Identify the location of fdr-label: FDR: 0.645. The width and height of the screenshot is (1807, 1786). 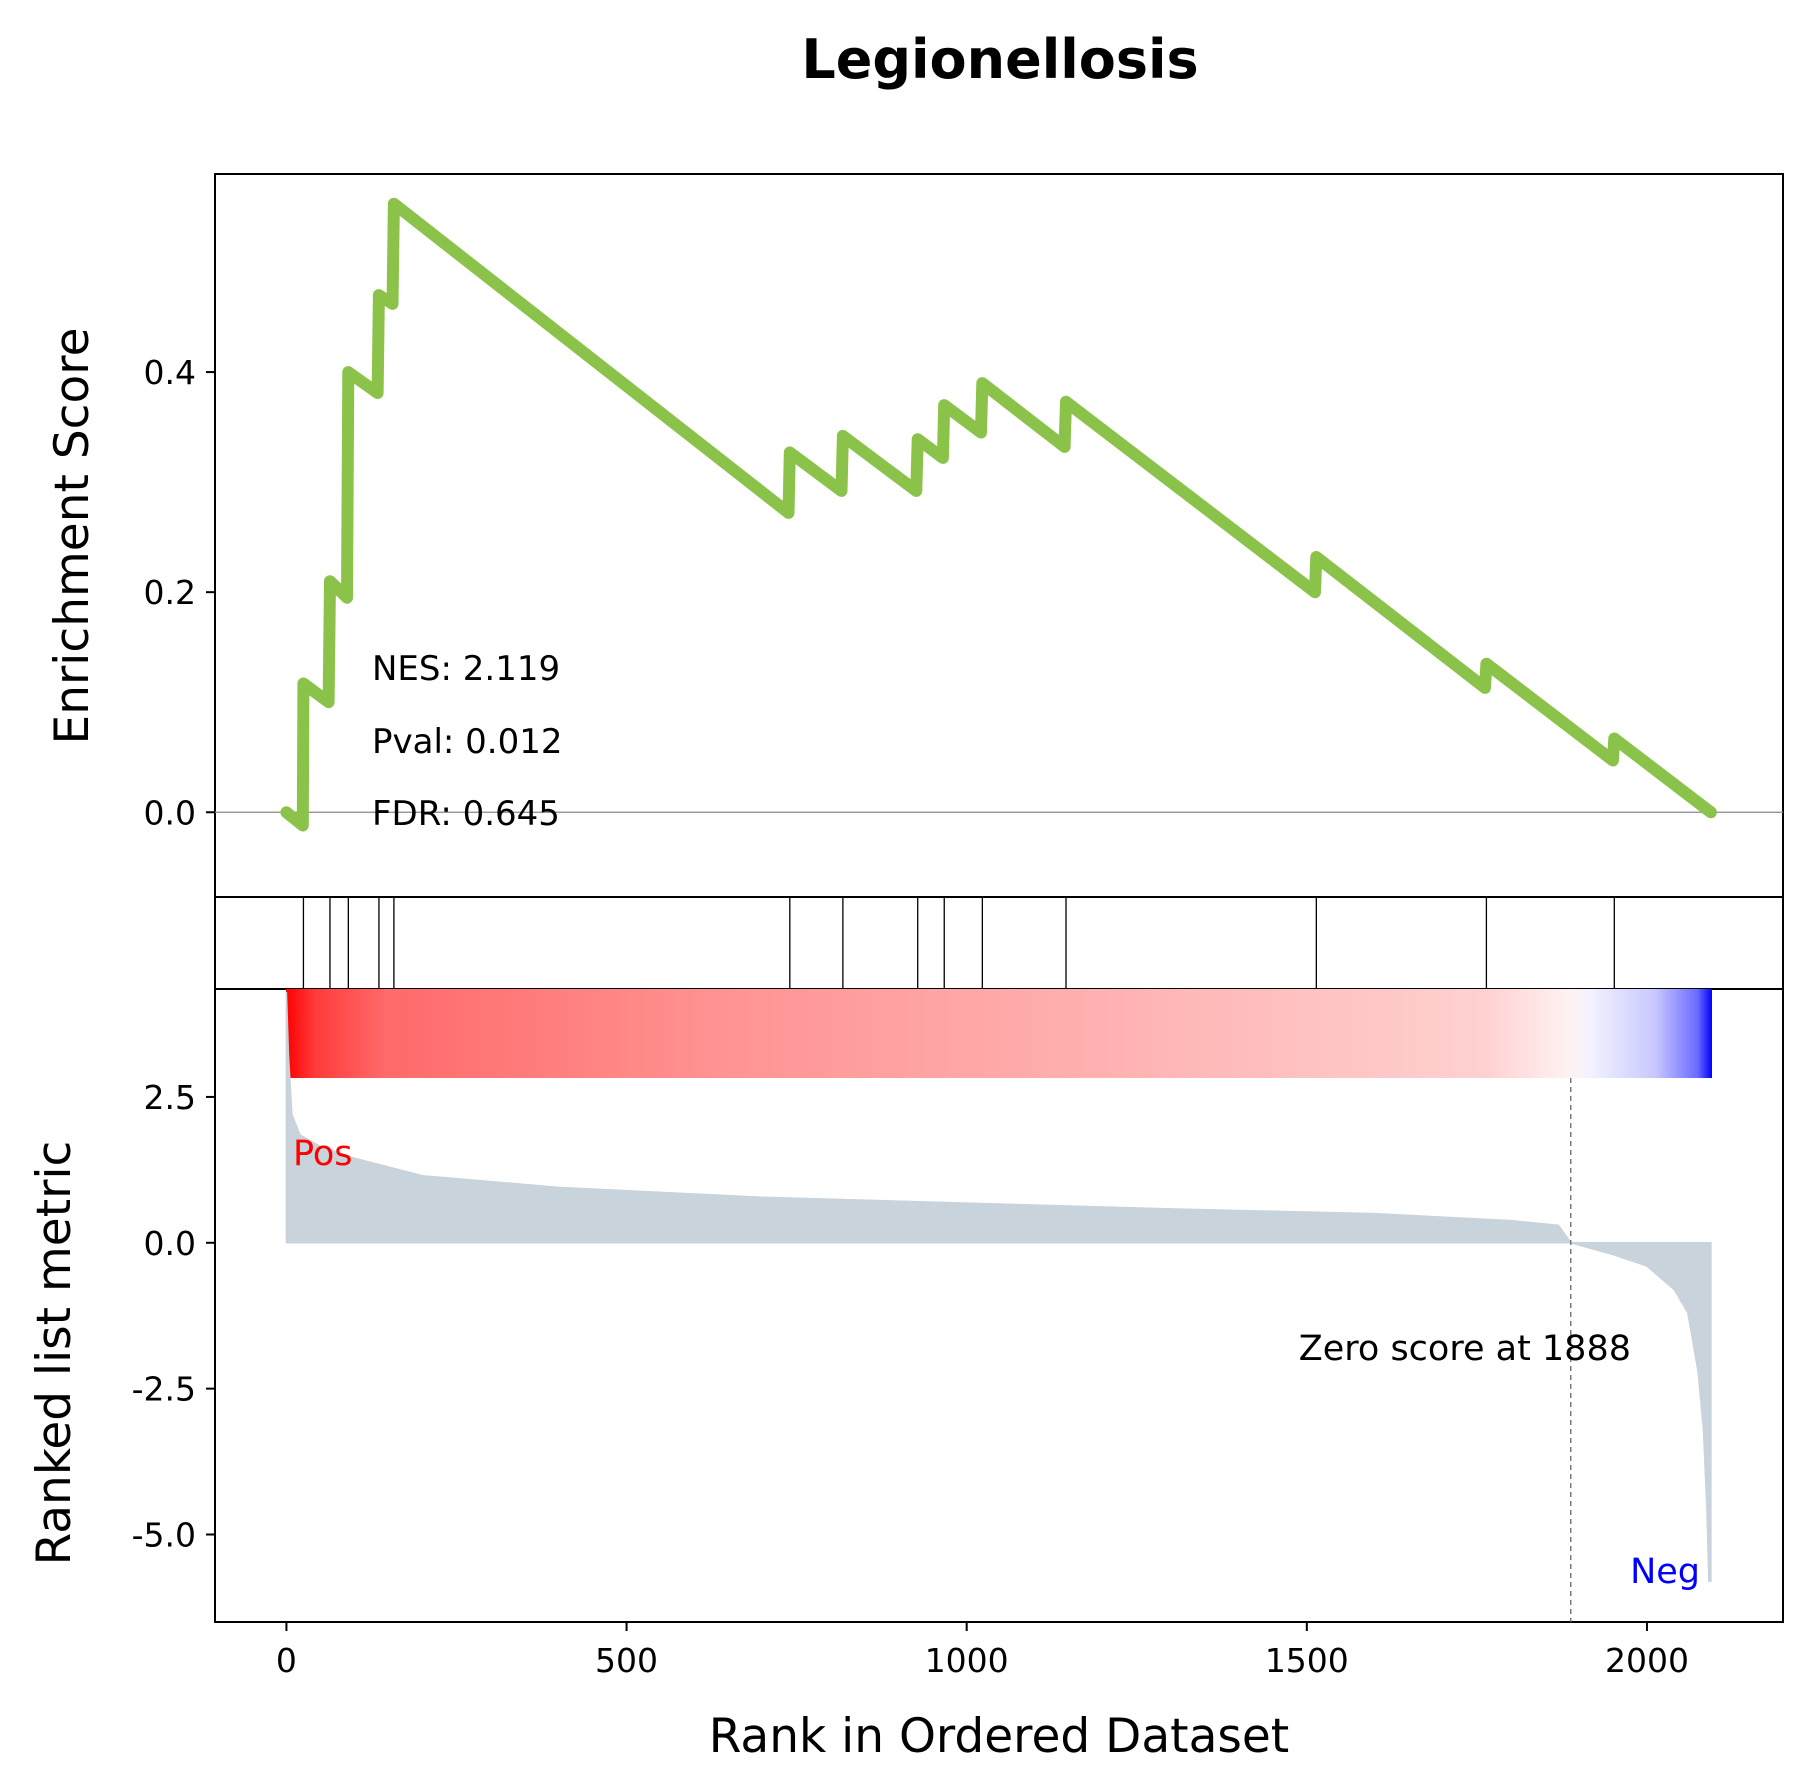
(466, 814).